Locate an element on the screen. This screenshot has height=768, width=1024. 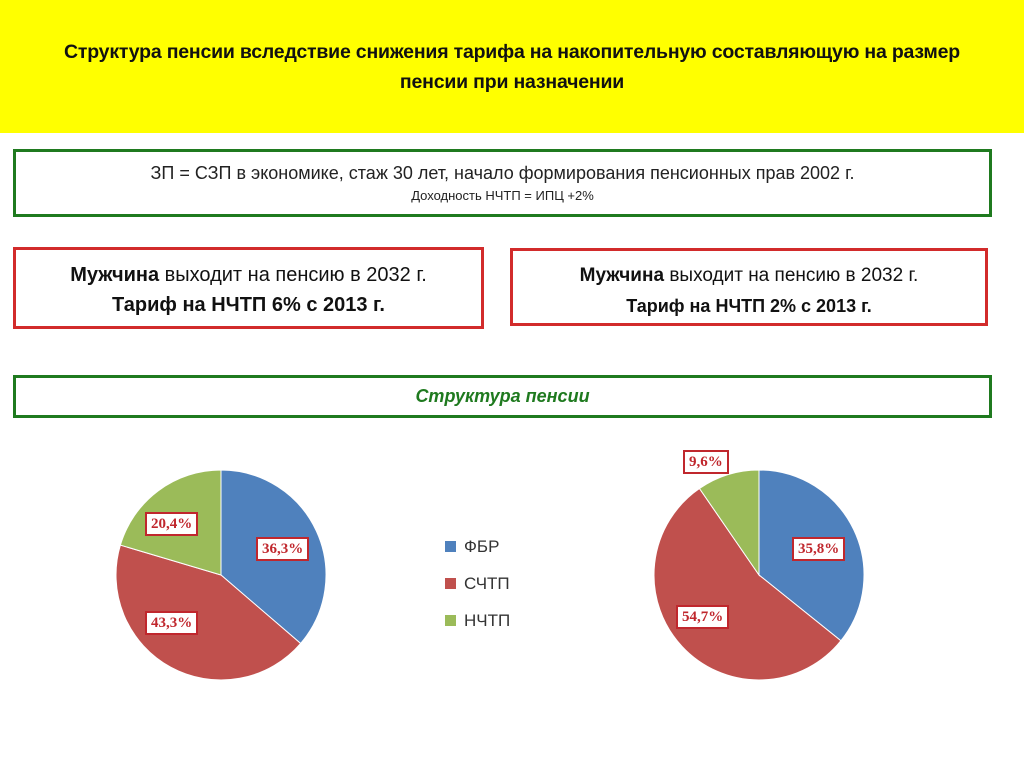
pie-label-fbr: 35,8% is located at coordinates (819, 549).